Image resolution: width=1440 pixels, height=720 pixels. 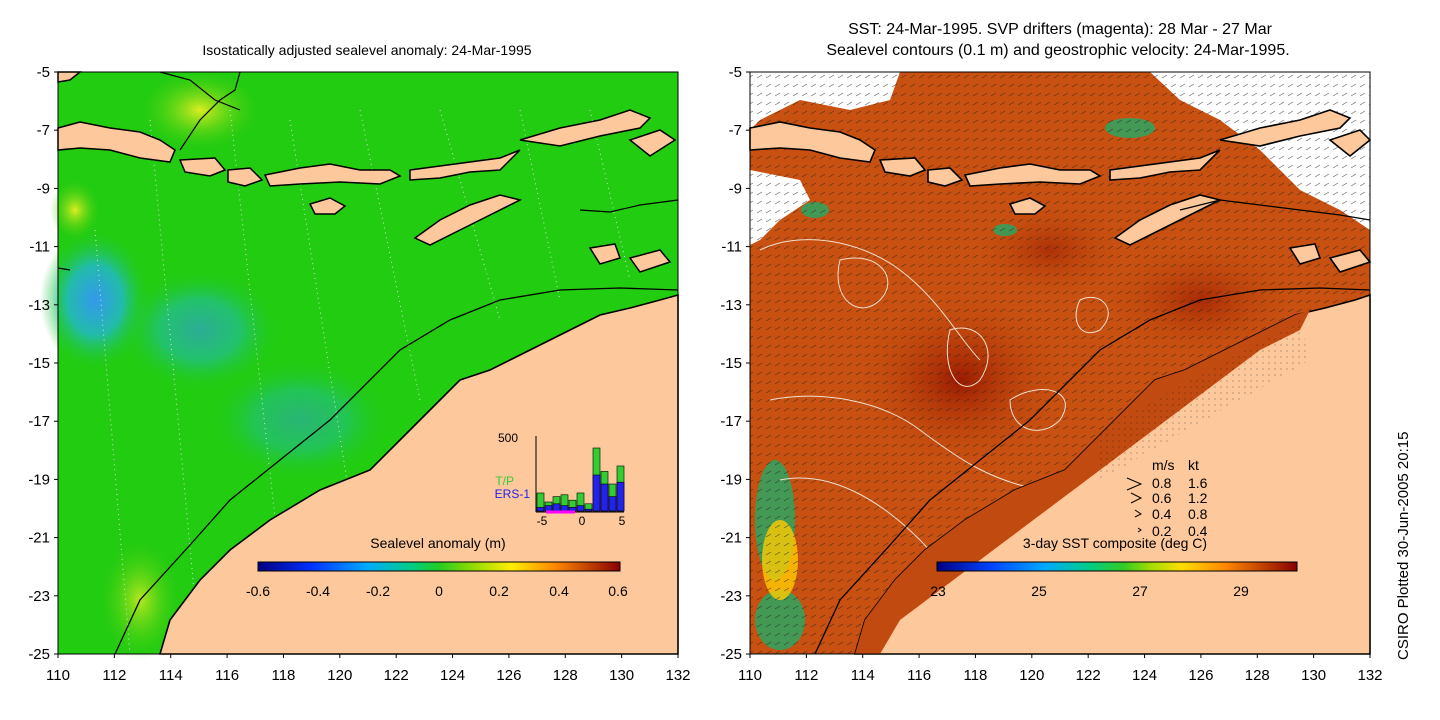 I want to click on sst-tick-1: 23, so click(x=938, y=591).